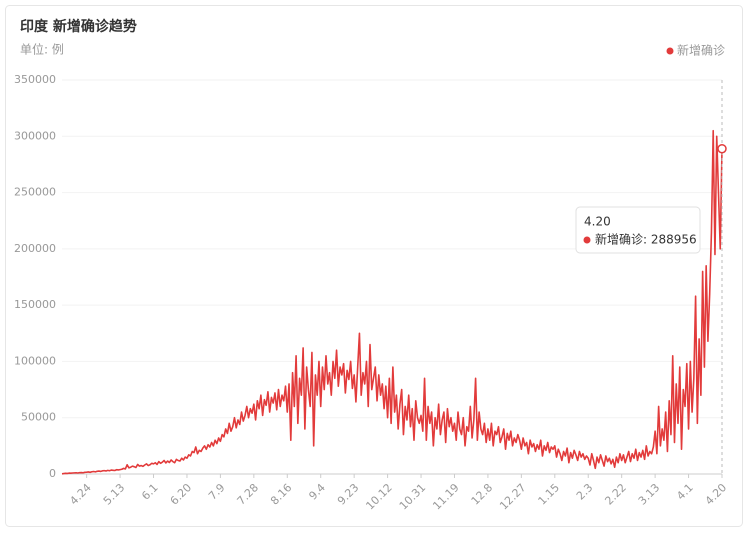 This screenshot has height=536, width=748. What do you see at coordinates (638, 230) in the screenshot?
I see `tooltip-box` at bounding box center [638, 230].